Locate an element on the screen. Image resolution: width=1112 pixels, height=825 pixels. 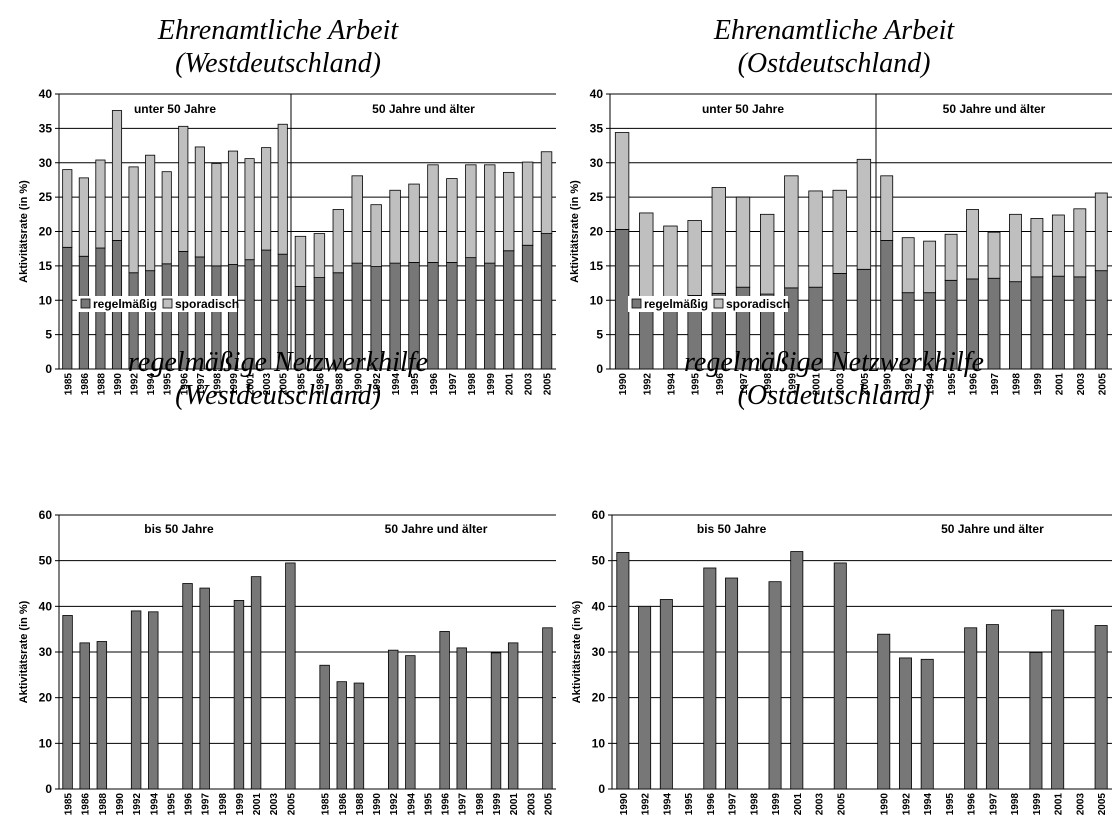
x-tick-label: 2003 is located at coordinates (1081, 384).